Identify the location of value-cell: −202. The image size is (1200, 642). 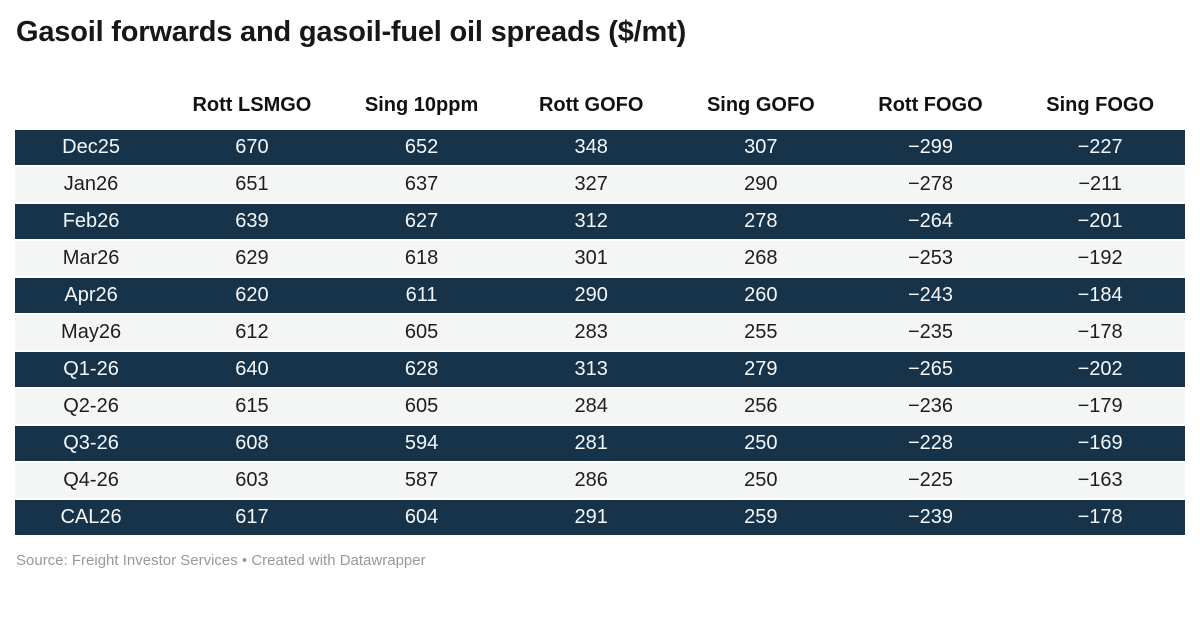
(1100, 370).